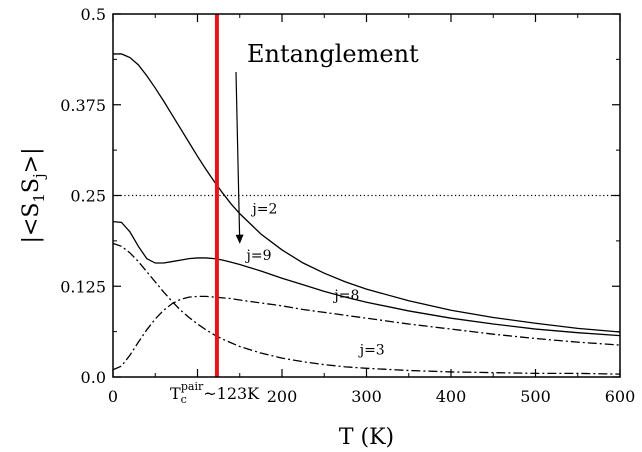 This screenshot has height=452, width=642. Describe the element at coordinates (366, 437) in the screenshot. I see `x-axis-label: T (K)` at that location.